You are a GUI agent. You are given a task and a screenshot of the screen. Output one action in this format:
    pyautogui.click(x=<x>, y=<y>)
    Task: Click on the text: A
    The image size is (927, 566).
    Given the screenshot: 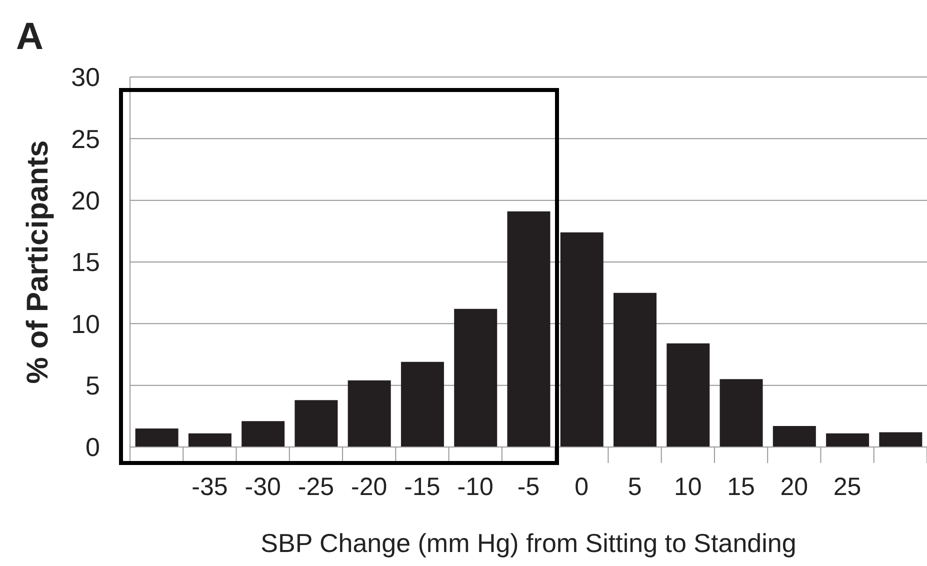 What is the action you would take?
    pyautogui.click(x=30, y=37)
    